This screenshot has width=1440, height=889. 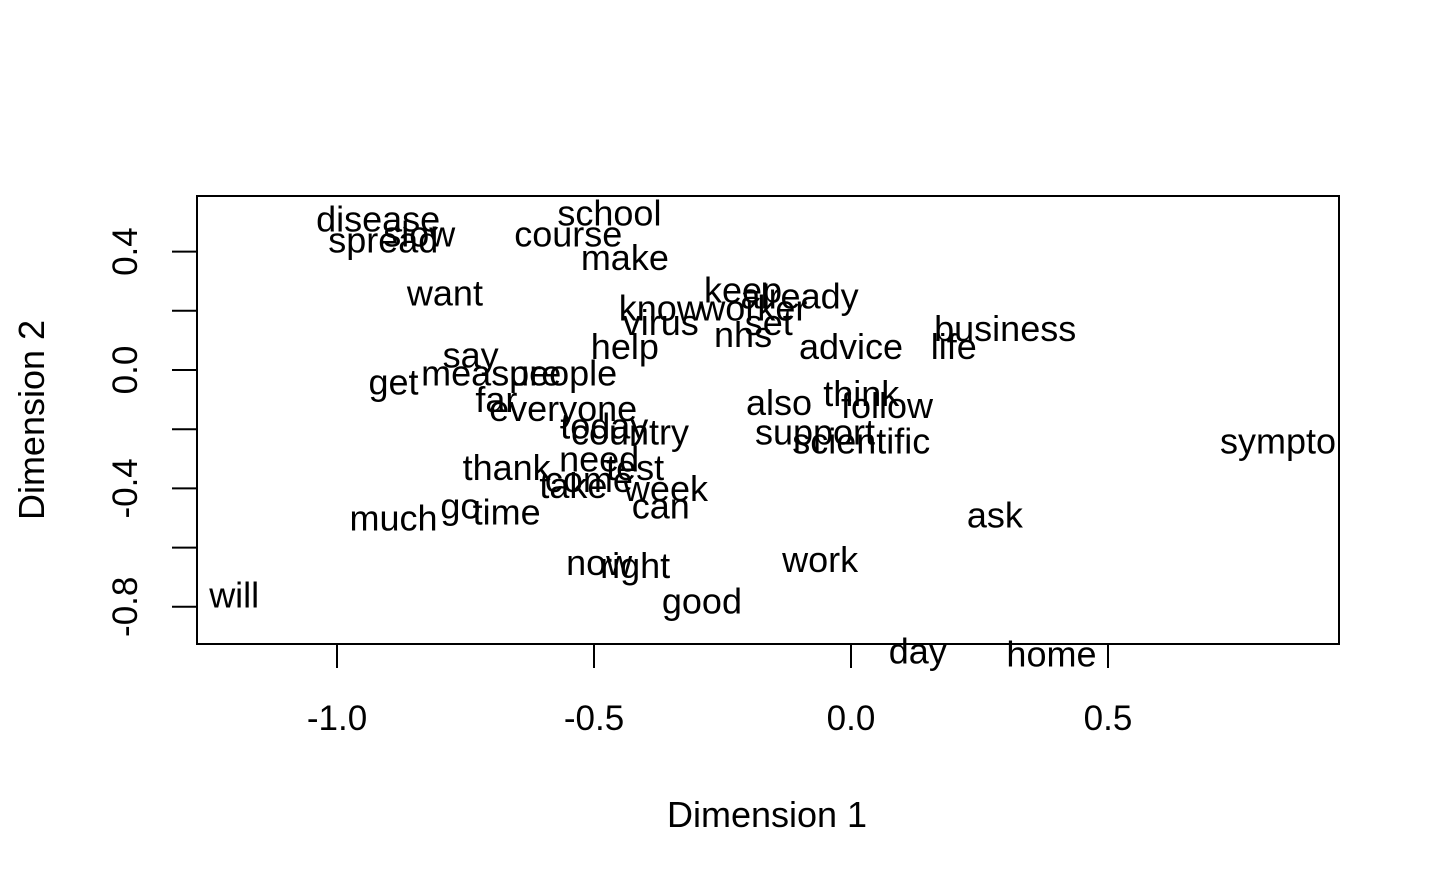 I want to click on word-label-course: course, so click(x=568, y=233).